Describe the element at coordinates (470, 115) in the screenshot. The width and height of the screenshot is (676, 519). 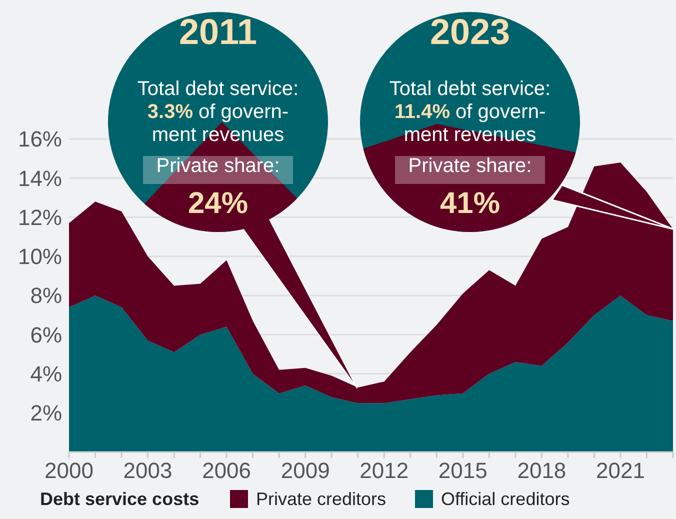
I see `annotation: 2023 Total debt service: 11.4% of govern- ment revenues Private share: 41%` at that location.